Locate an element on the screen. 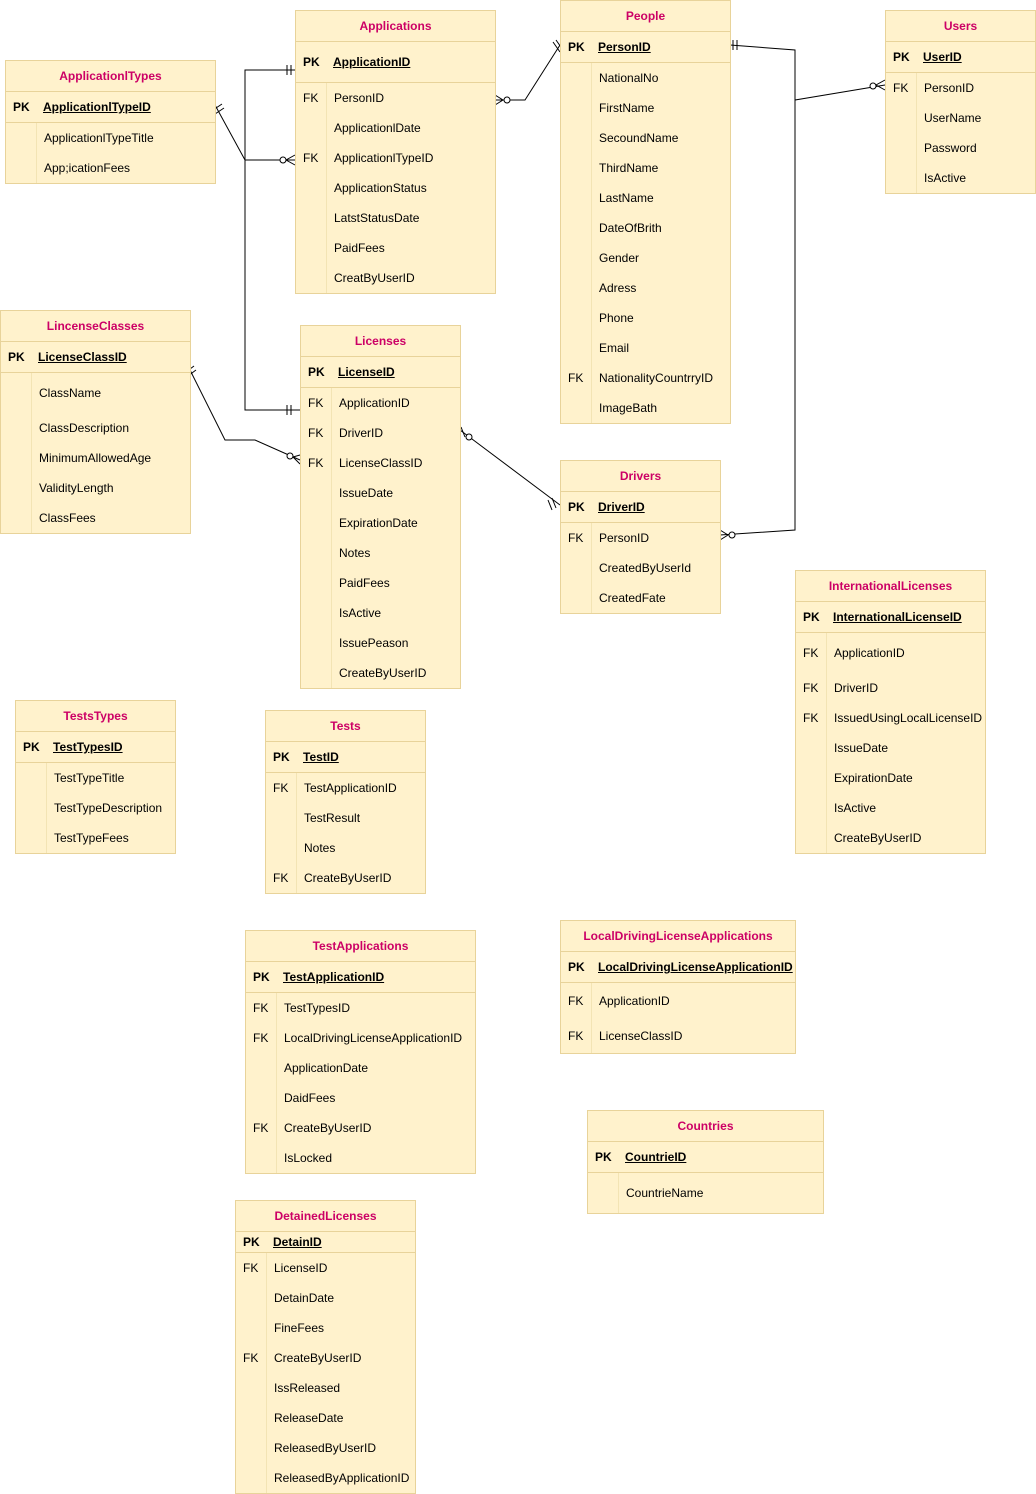 This screenshot has width=1036, height=1494. field-row: ThirdName is located at coordinates (645, 168).